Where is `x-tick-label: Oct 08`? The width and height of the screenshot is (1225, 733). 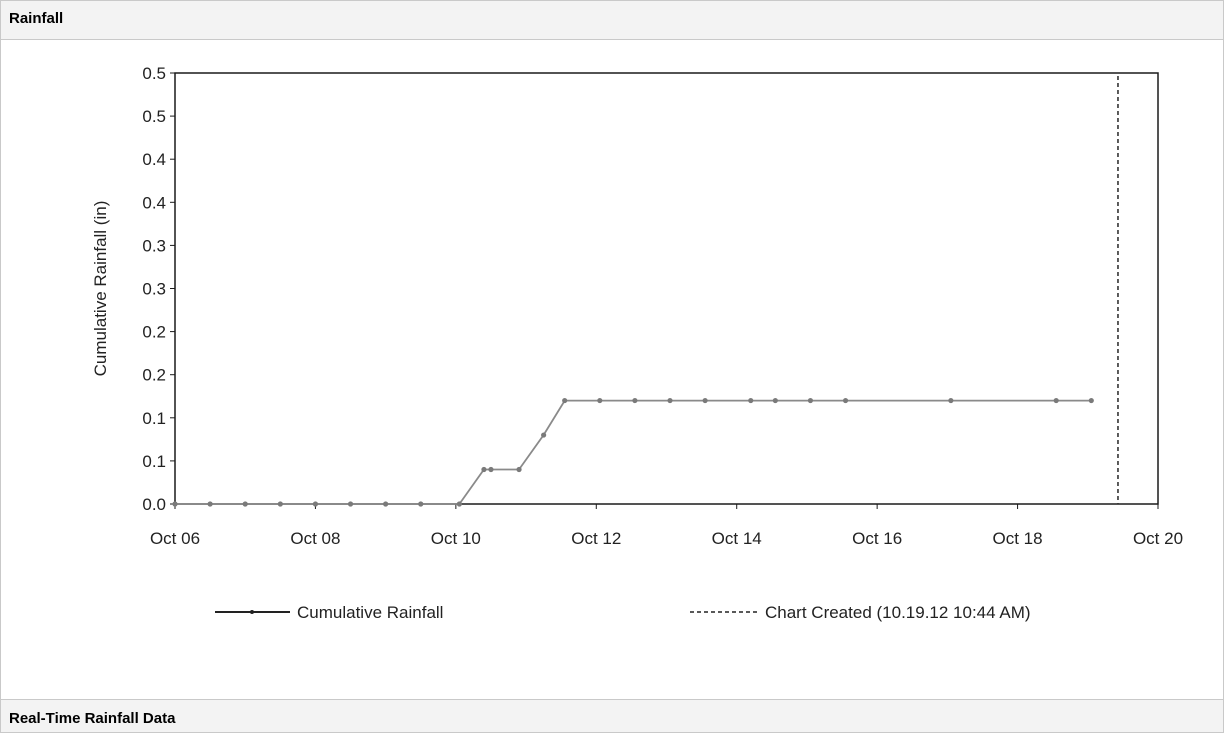
x-tick-label: Oct 08 is located at coordinates (315, 538).